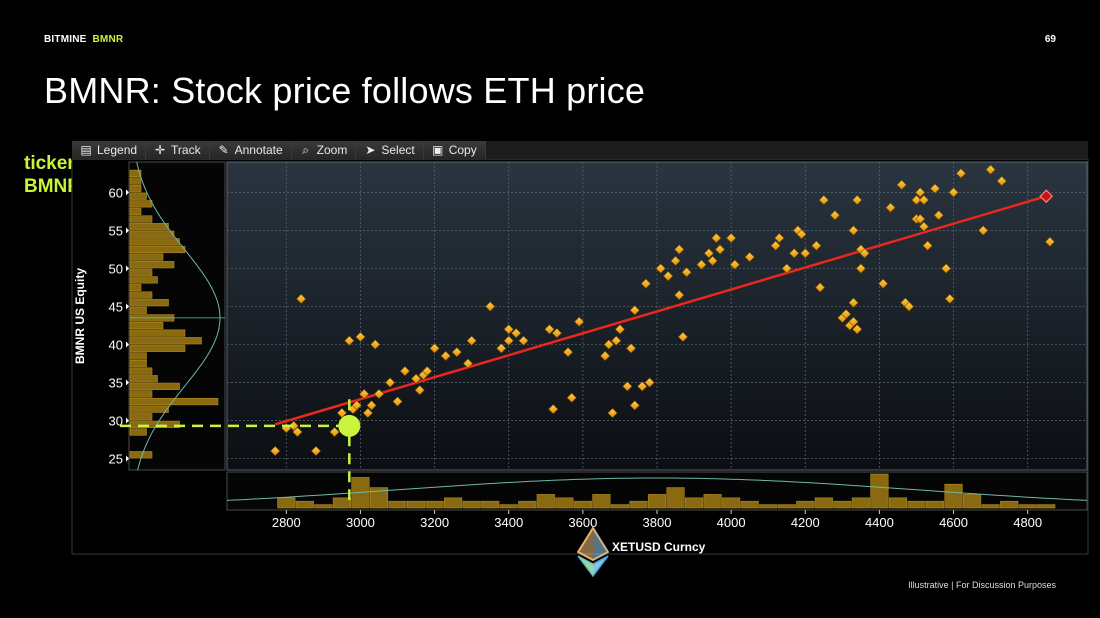  What do you see at coordinates (258, 150) in the screenshot?
I see `annotate-button-label: Annotate` at bounding box center [258, 150].